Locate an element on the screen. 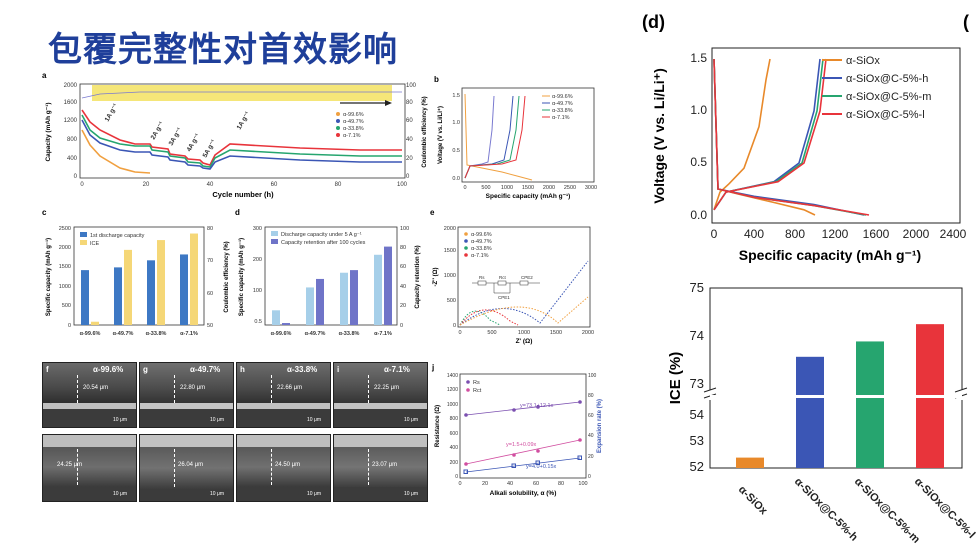 This screenshot has height=551, width=980. svg-text: 20 is located at coordinates (485, 484).